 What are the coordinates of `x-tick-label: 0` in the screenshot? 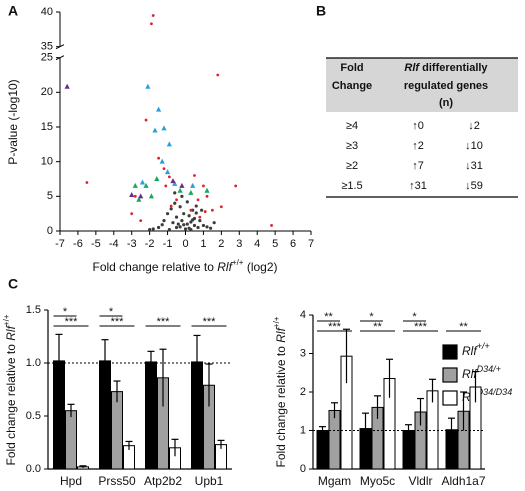 It's located at (185, 244).